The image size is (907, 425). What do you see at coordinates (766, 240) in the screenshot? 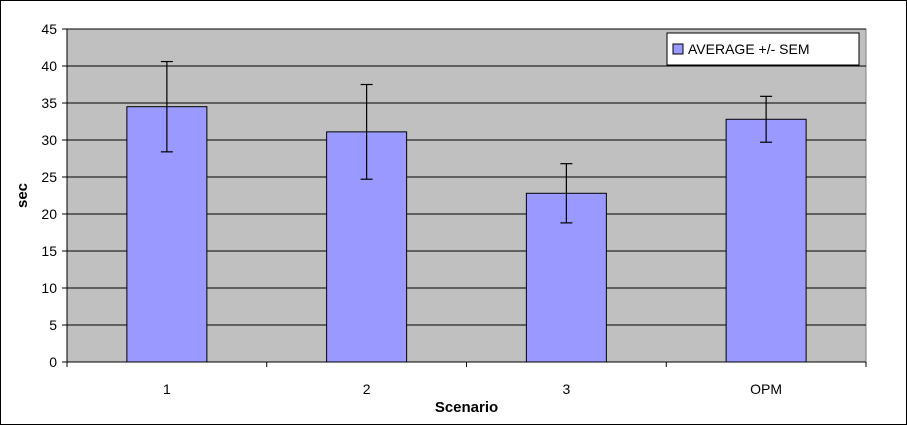
I see `bar` at bounding box center [766, 240].